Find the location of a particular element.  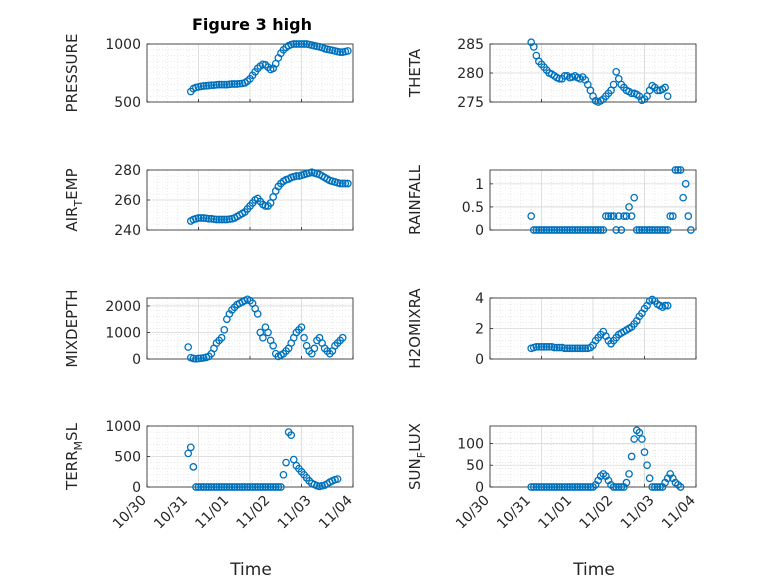

y-tick-label: 1000 is located at coordinates (123, 427).